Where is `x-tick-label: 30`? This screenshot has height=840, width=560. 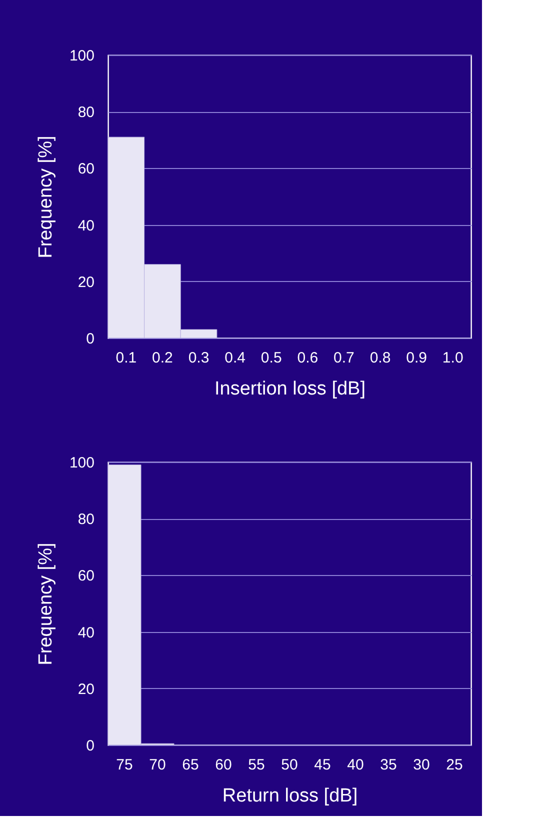 x-tick-label: 30 is located at coordinates (421, 765).